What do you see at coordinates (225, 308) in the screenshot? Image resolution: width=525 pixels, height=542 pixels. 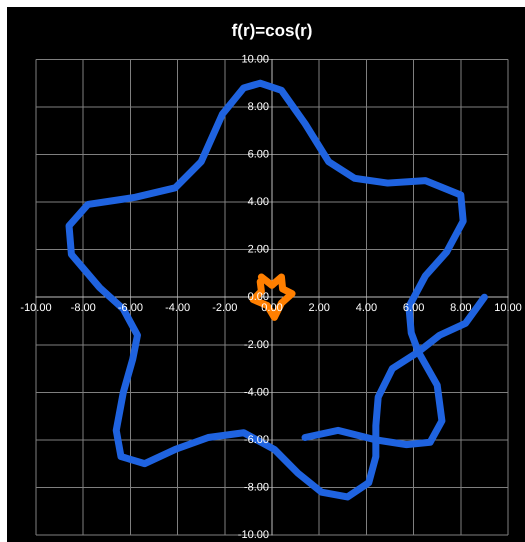 I see `x-tick-label: -2.00` at bounding box center [225, 308].